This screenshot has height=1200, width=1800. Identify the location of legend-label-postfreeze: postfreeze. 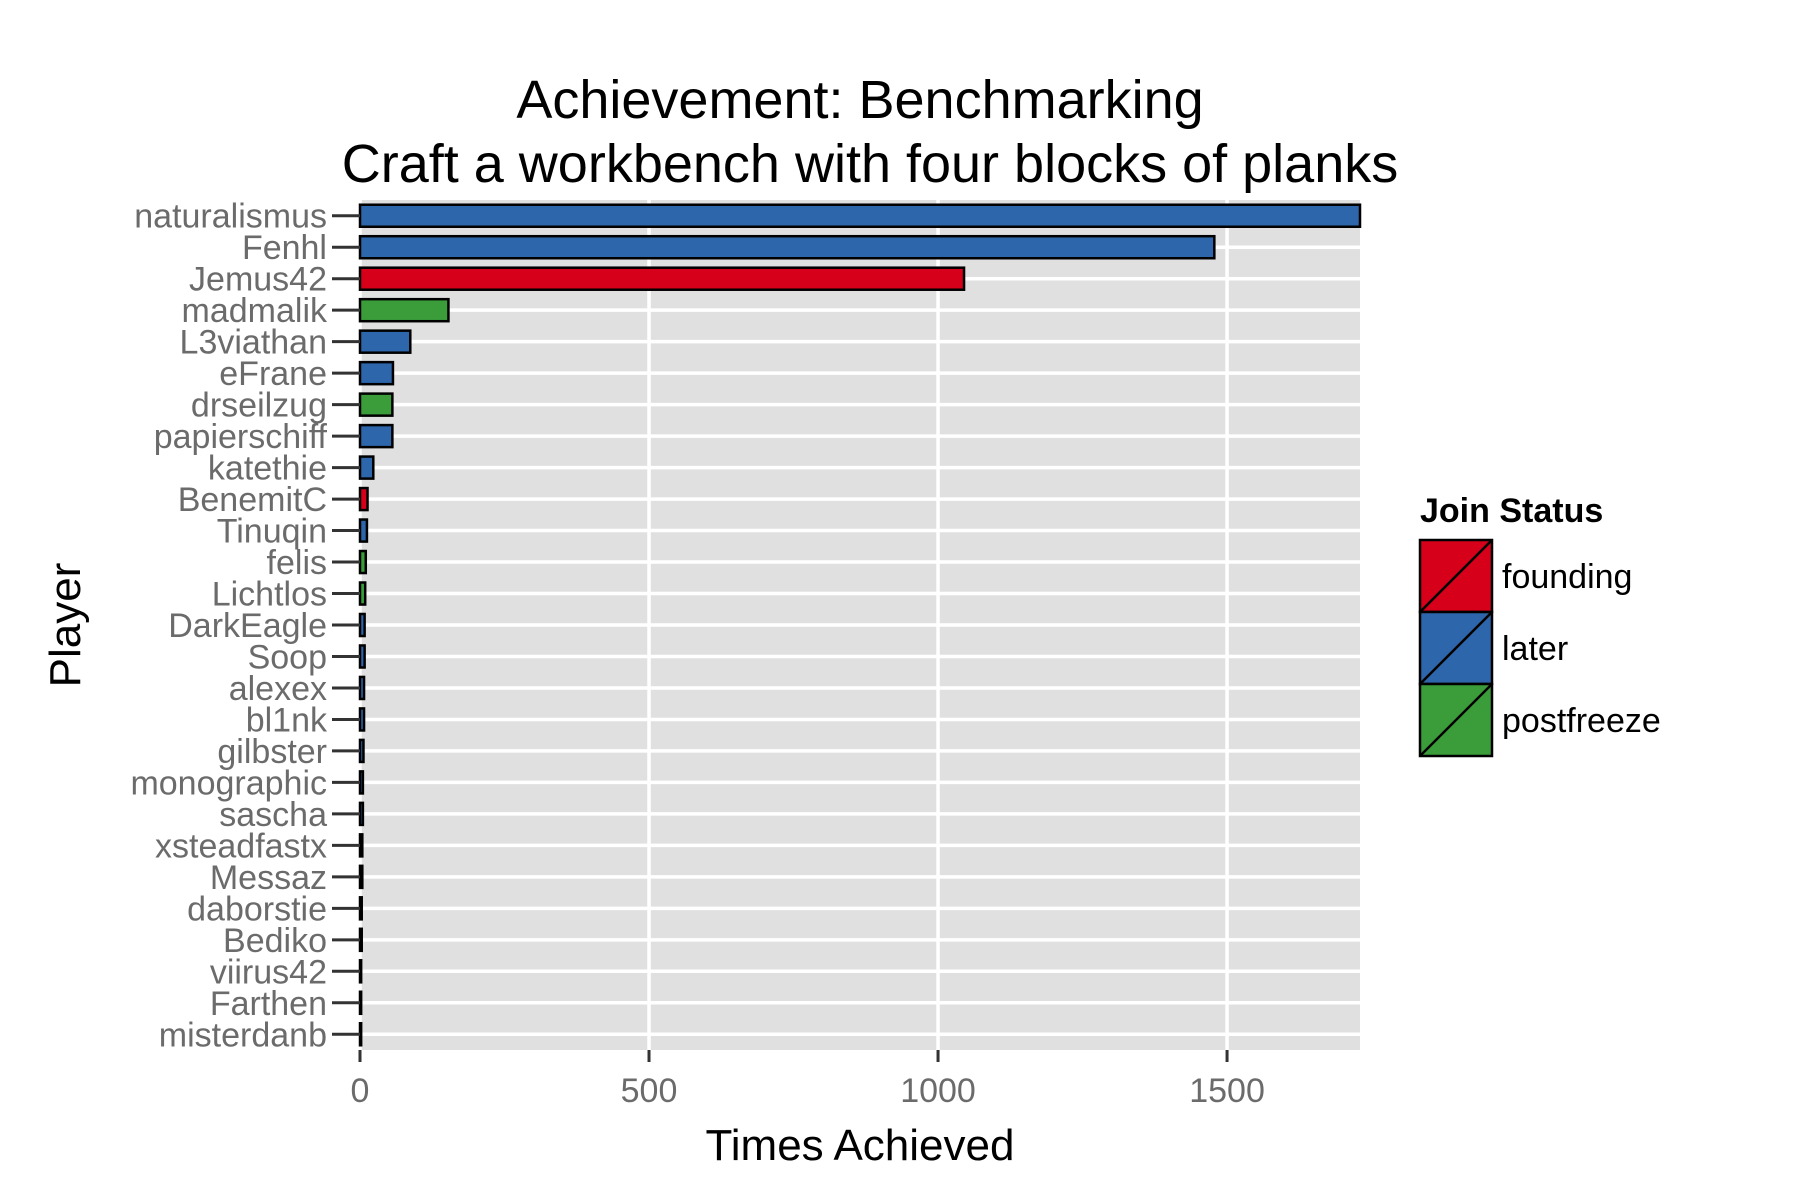
(1581, 721).